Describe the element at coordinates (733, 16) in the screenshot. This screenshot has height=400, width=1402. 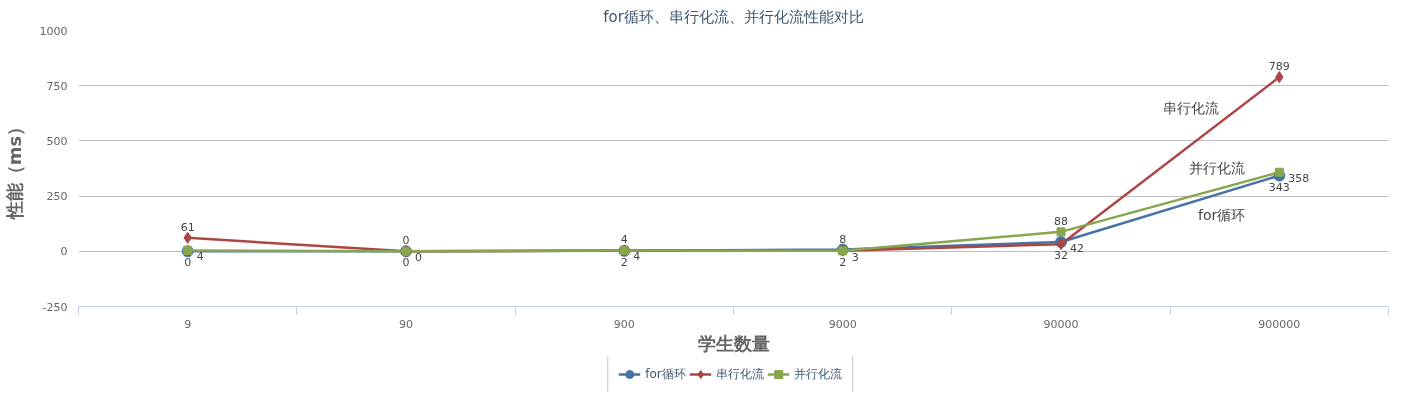
I see `chart-title: for循环、串行化流、并行化流性能对比` at that location.